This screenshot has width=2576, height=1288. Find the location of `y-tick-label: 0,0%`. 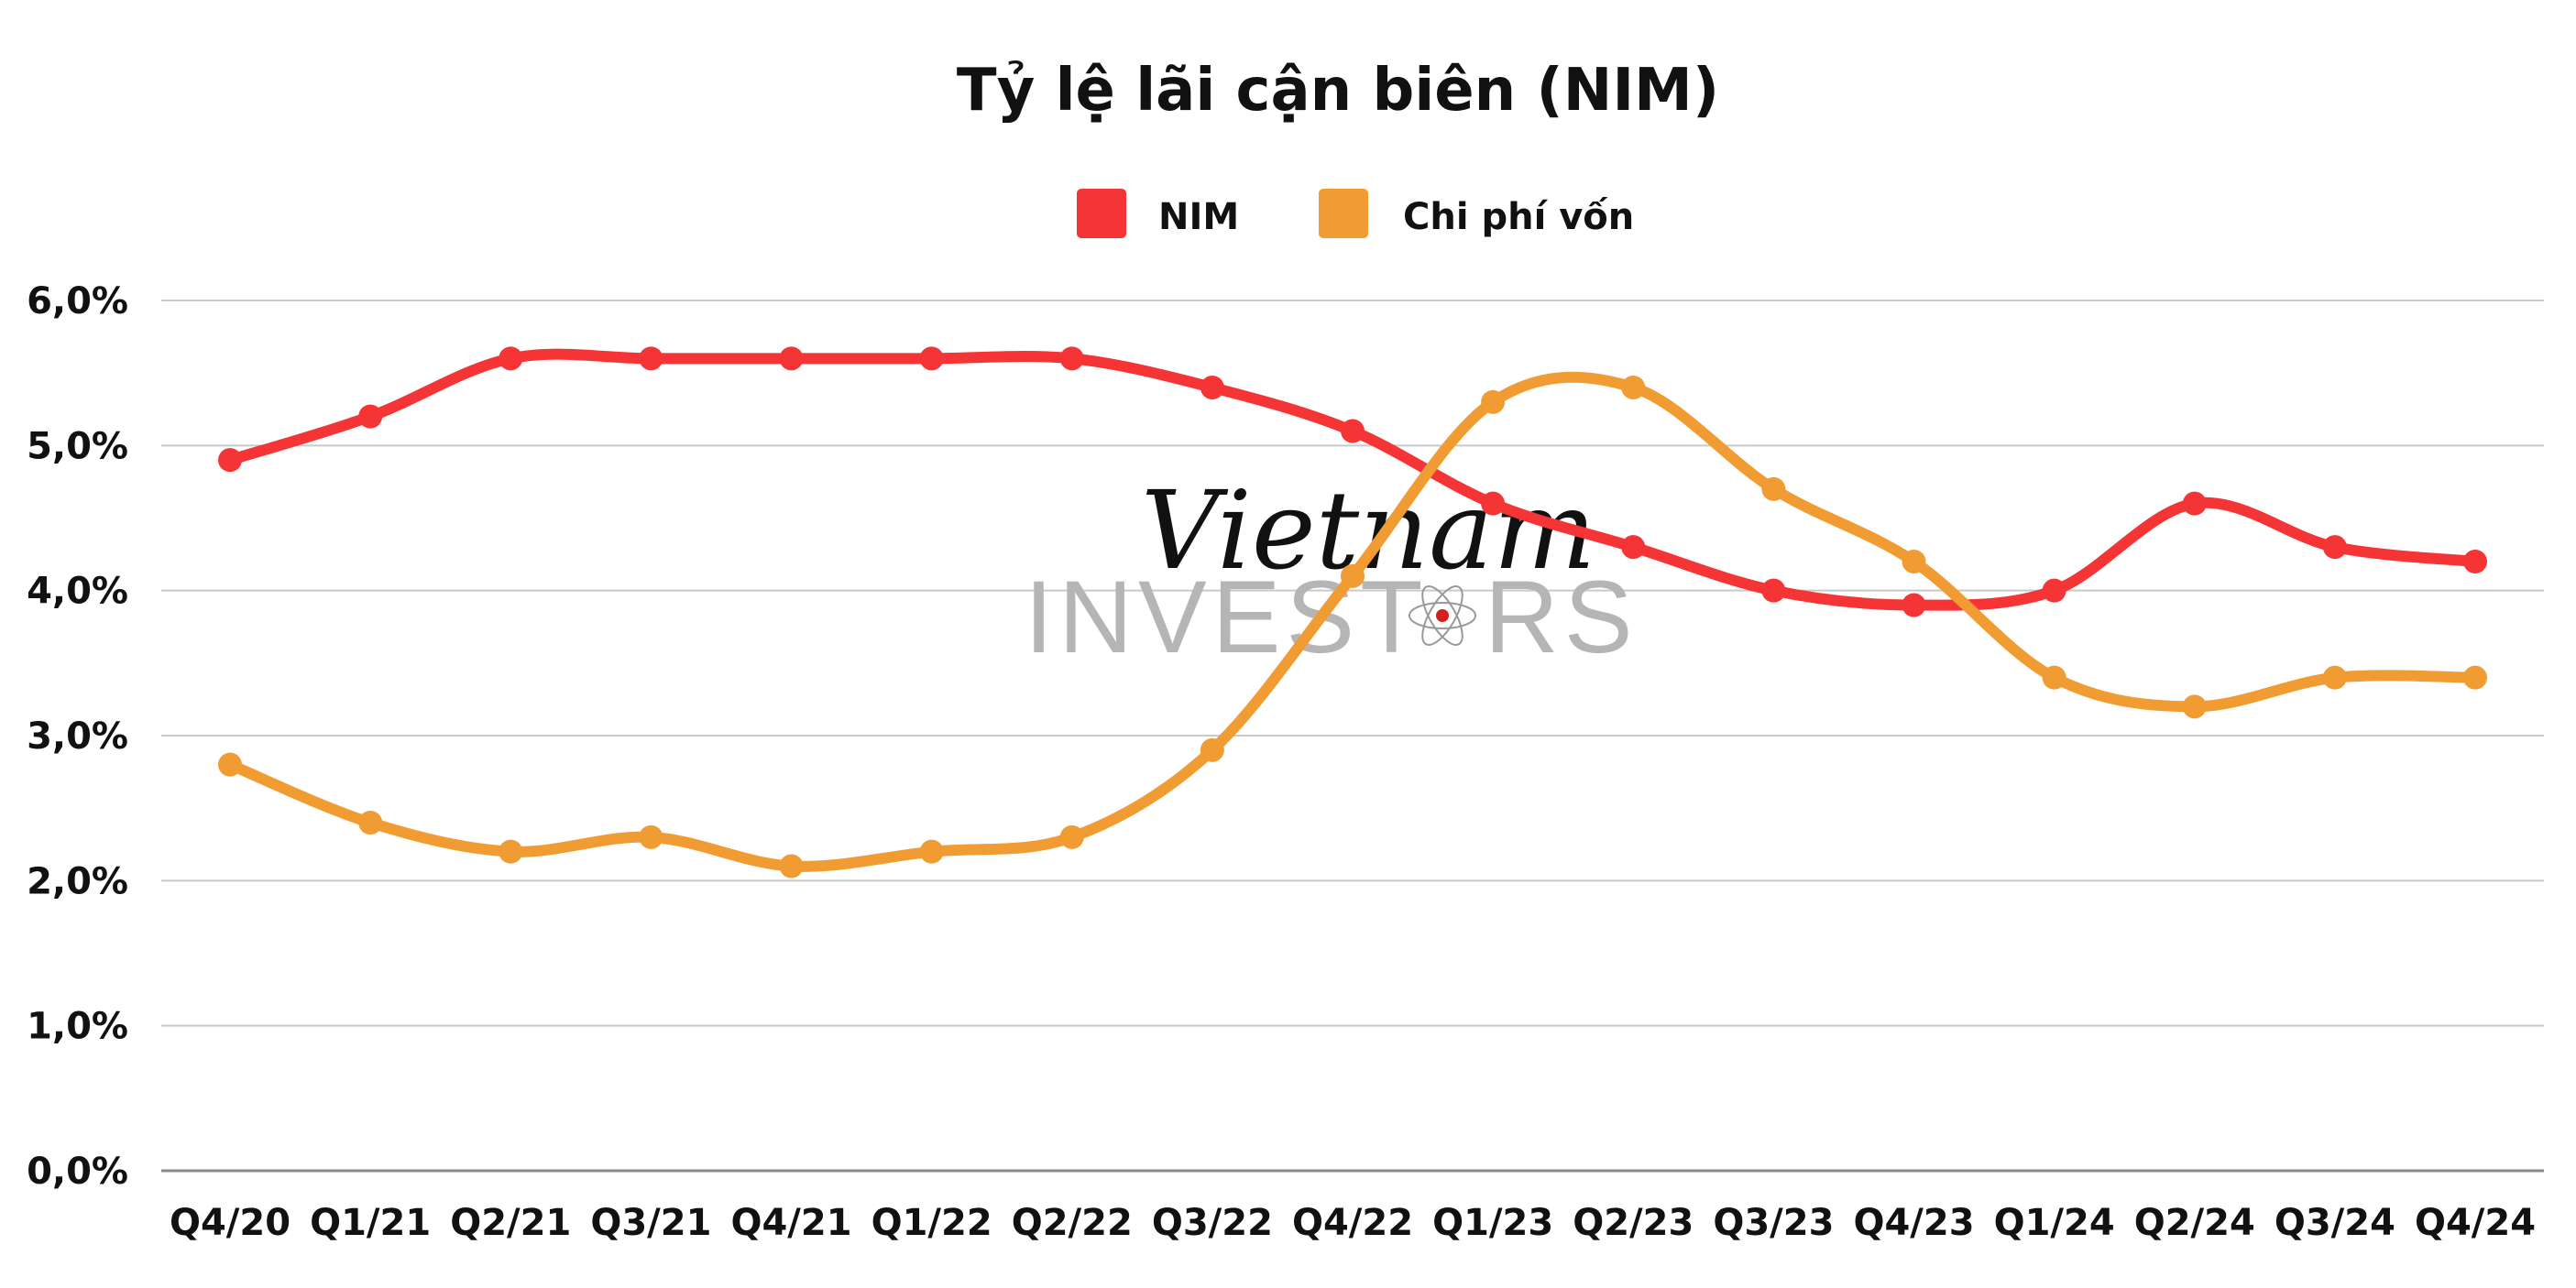

y-tick-label: 0,0% is located at coordinates (77, 1172).